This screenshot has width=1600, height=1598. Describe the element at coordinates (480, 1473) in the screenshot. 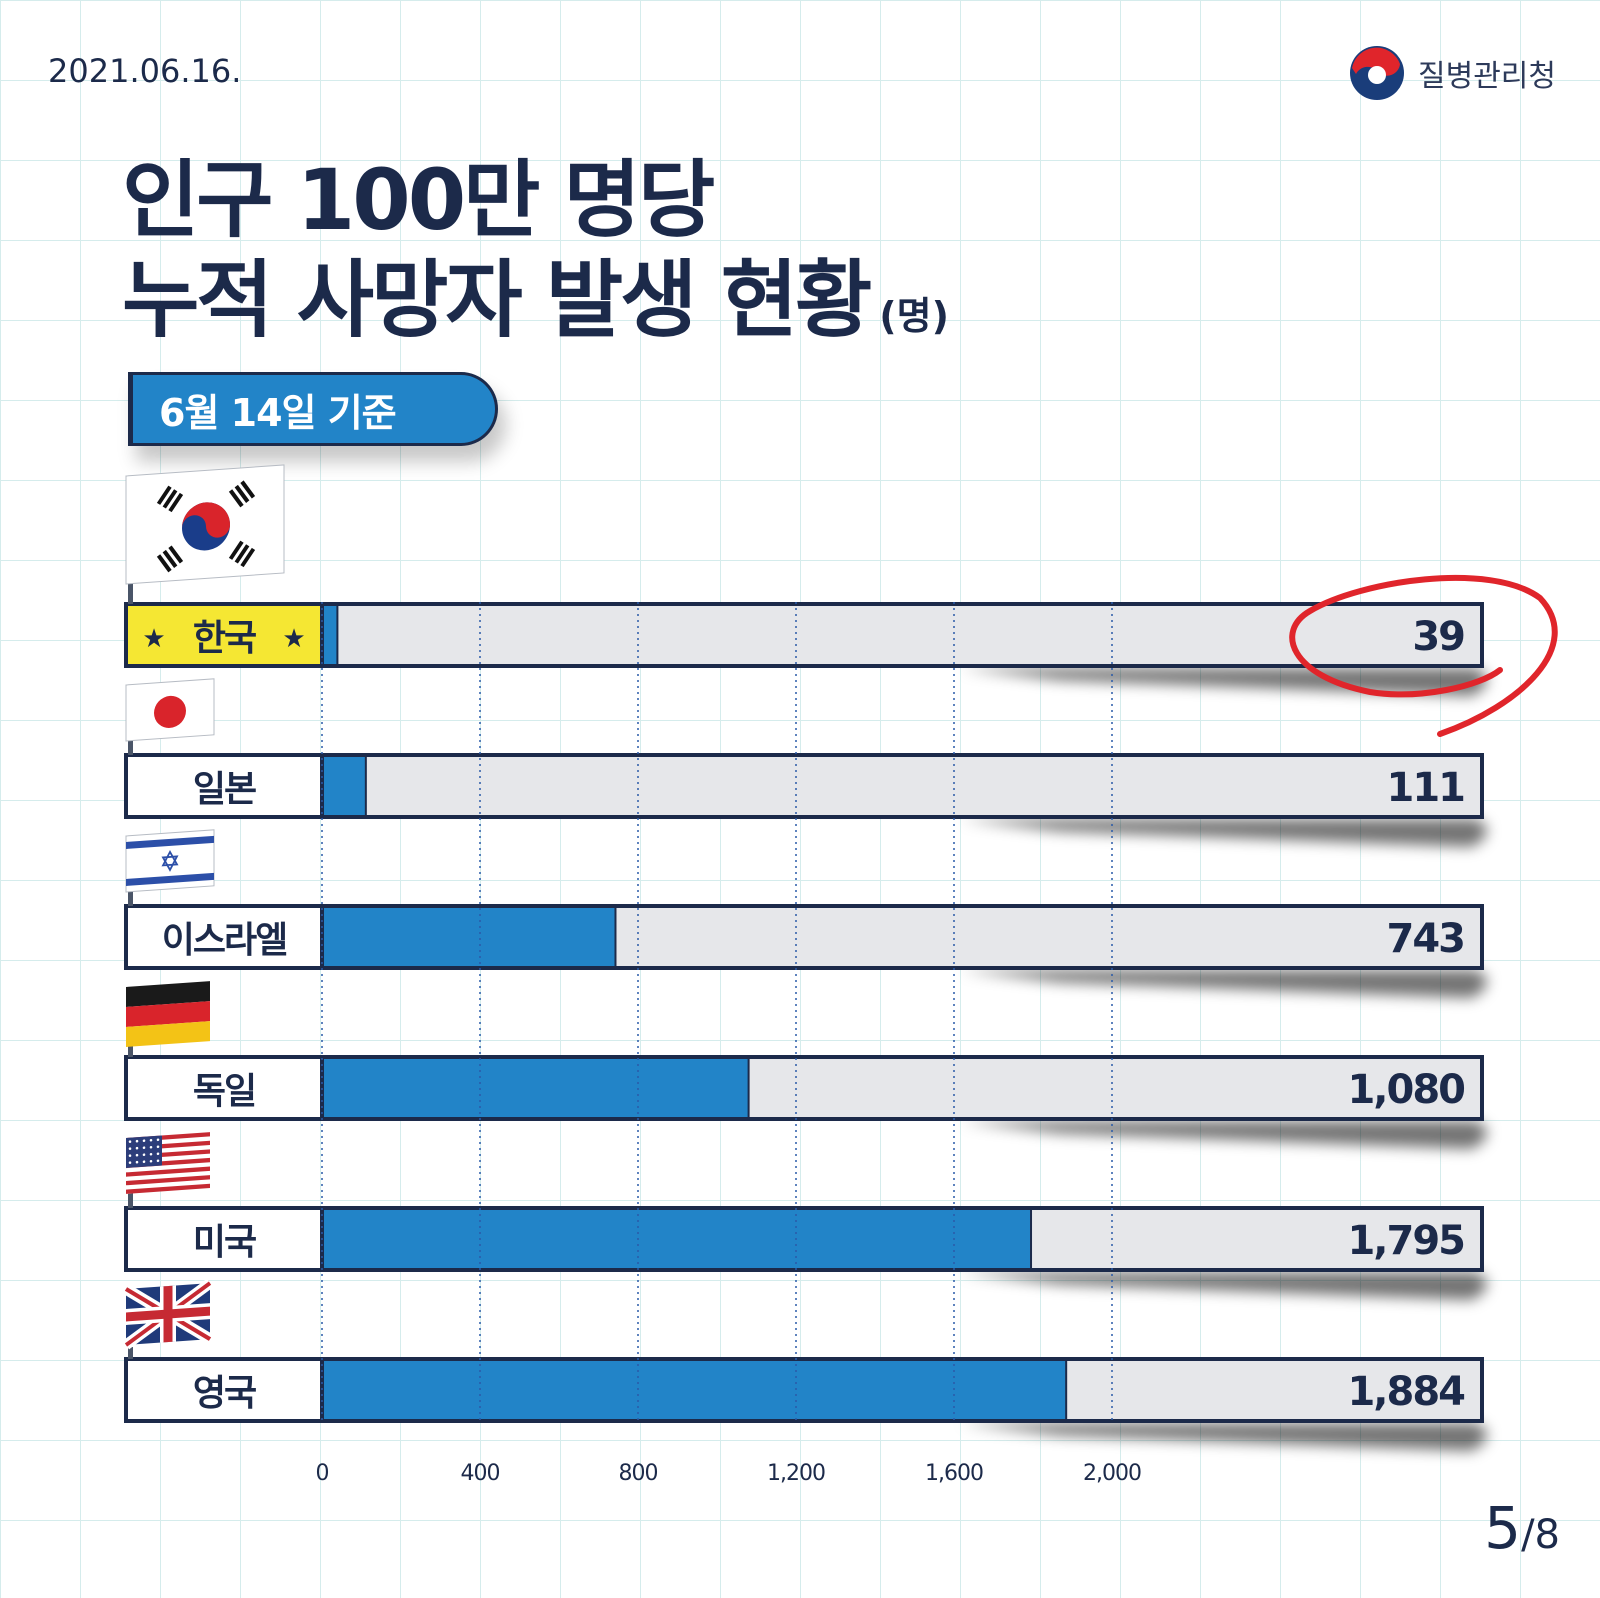

I see `x-tick-label: 400` at that location.